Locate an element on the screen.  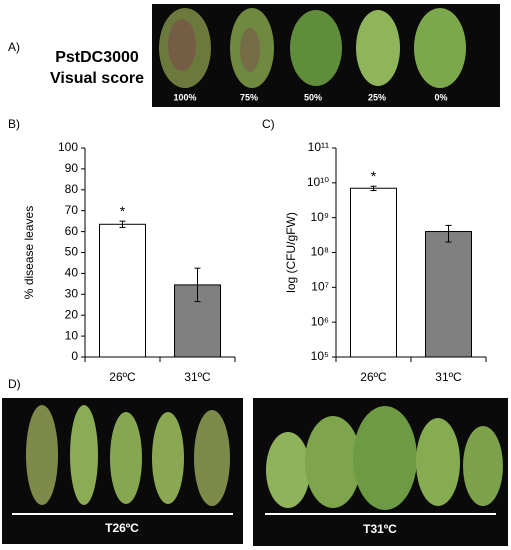
y-tick-label: 70 is located at coordinates (72, 210).